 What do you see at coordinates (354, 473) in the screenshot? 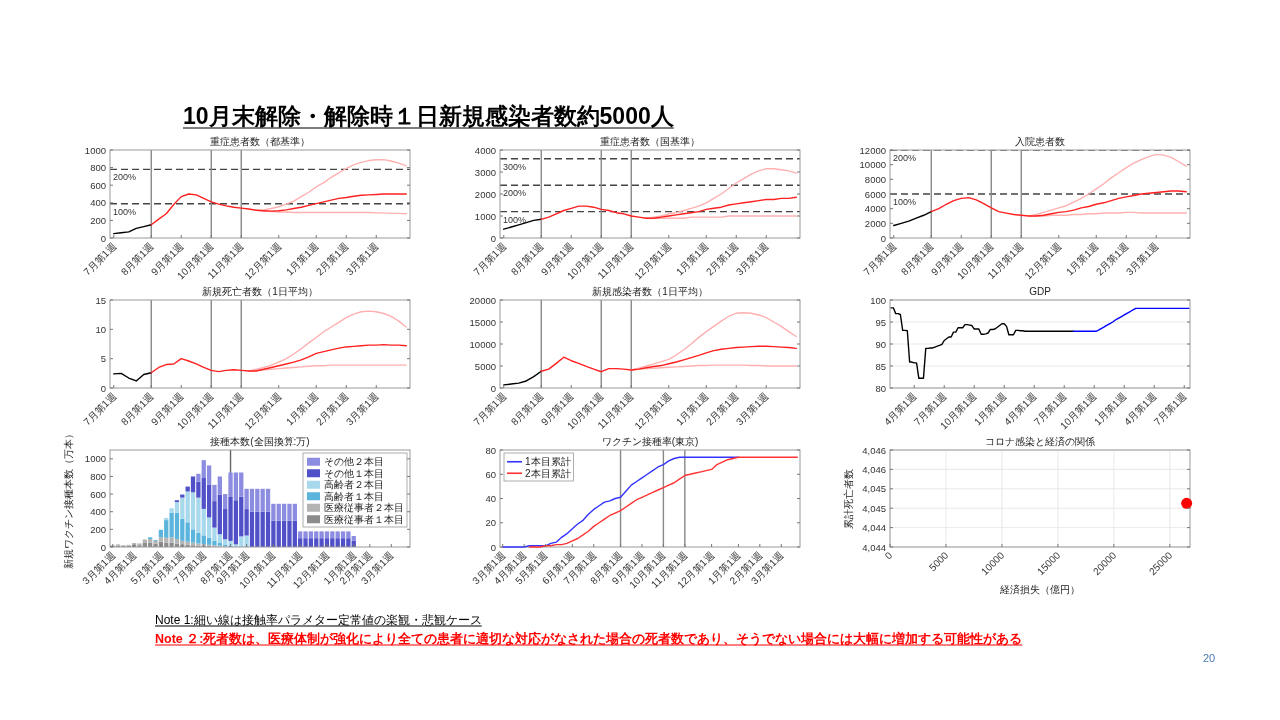
I see `legend-label: その他１本目` at bounding box center [354, 473].